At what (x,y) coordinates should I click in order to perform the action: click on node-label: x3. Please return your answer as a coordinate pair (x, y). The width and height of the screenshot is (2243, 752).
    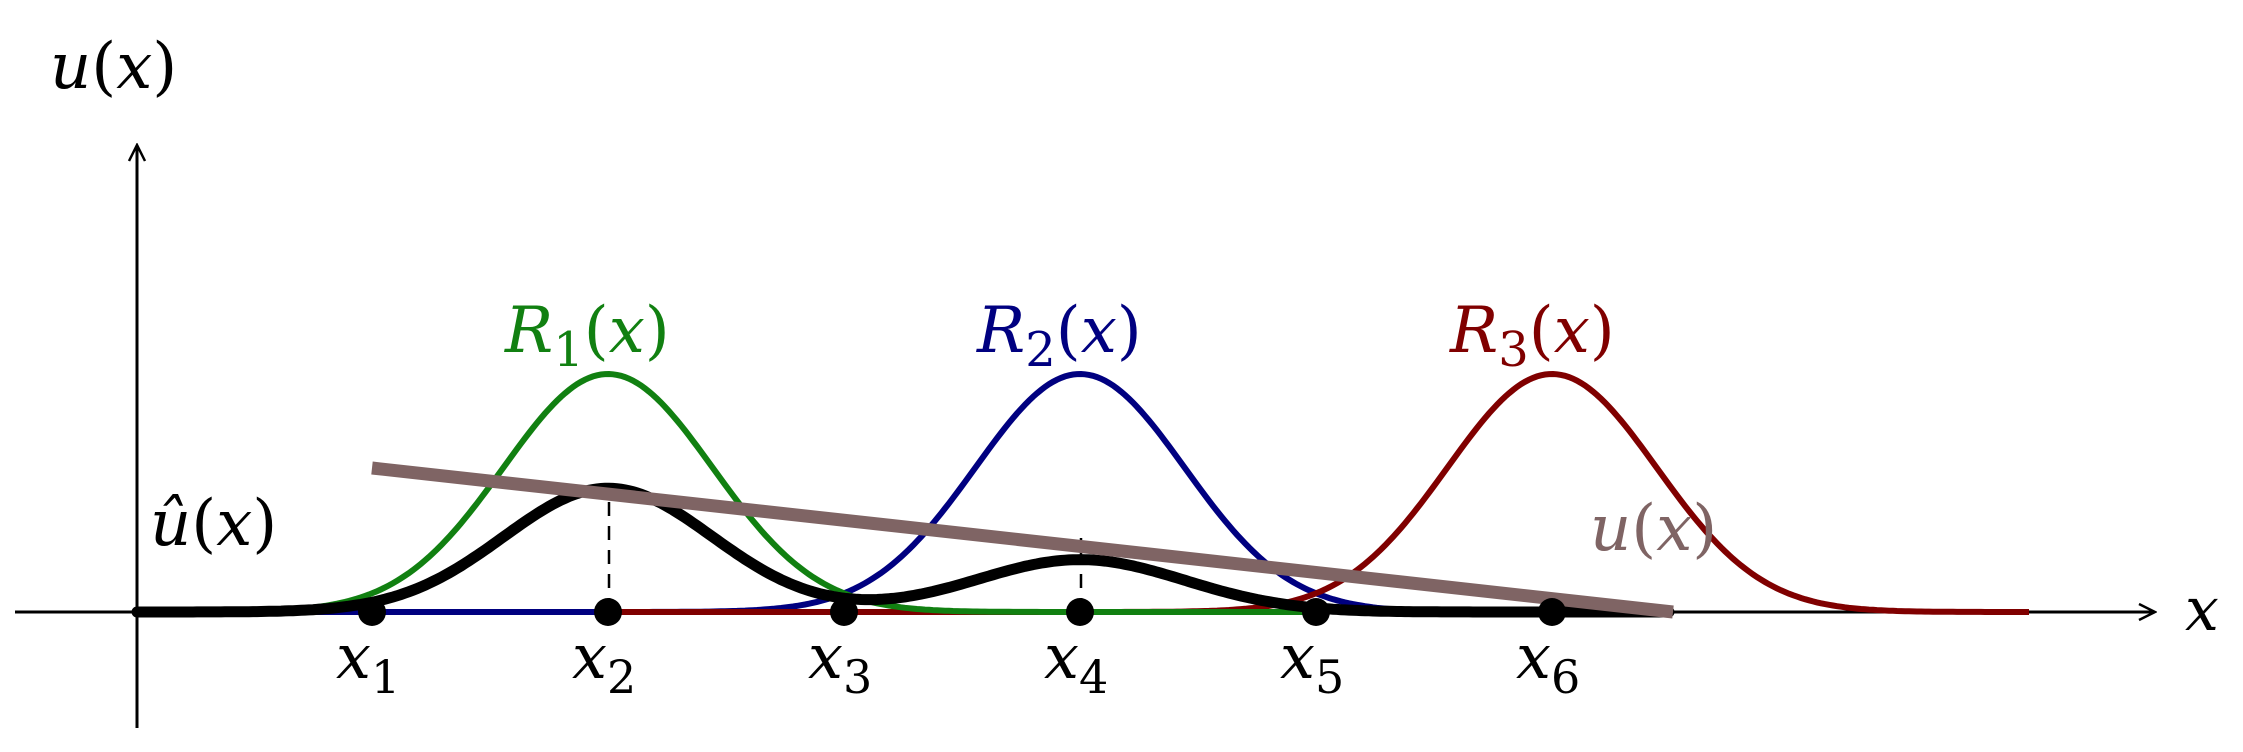
    Looking at the image, I should click on (840, 662).